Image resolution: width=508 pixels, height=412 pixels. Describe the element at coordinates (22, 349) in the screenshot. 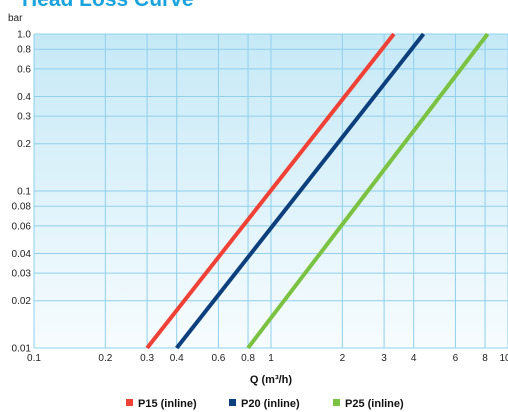

I see `y-tick-label: 0.01` at that location.